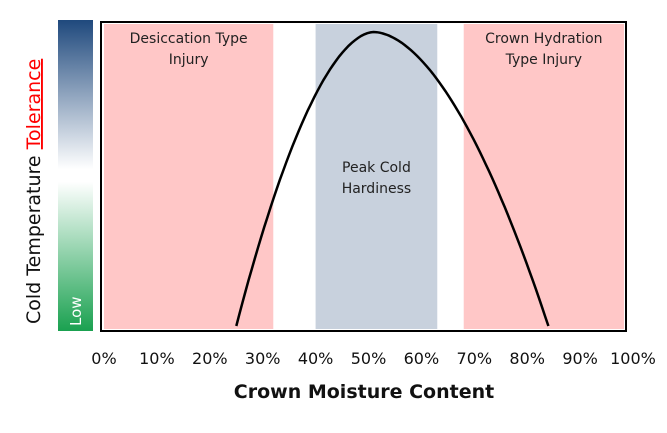 This screenshot has width=667, height=433. Describe the element at coordinates (376, 168) in the screenshot. I see `region-label-1: Peak Cold` at that location.